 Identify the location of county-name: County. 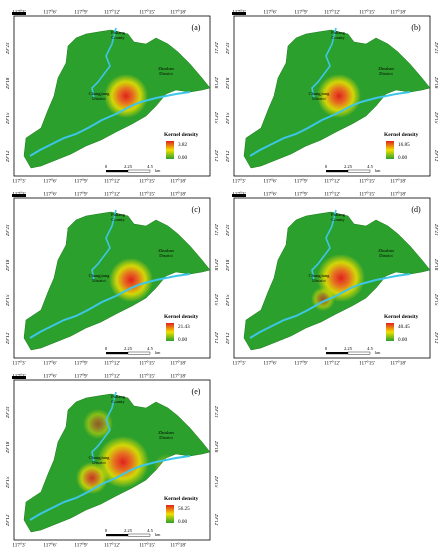
(338, 37).